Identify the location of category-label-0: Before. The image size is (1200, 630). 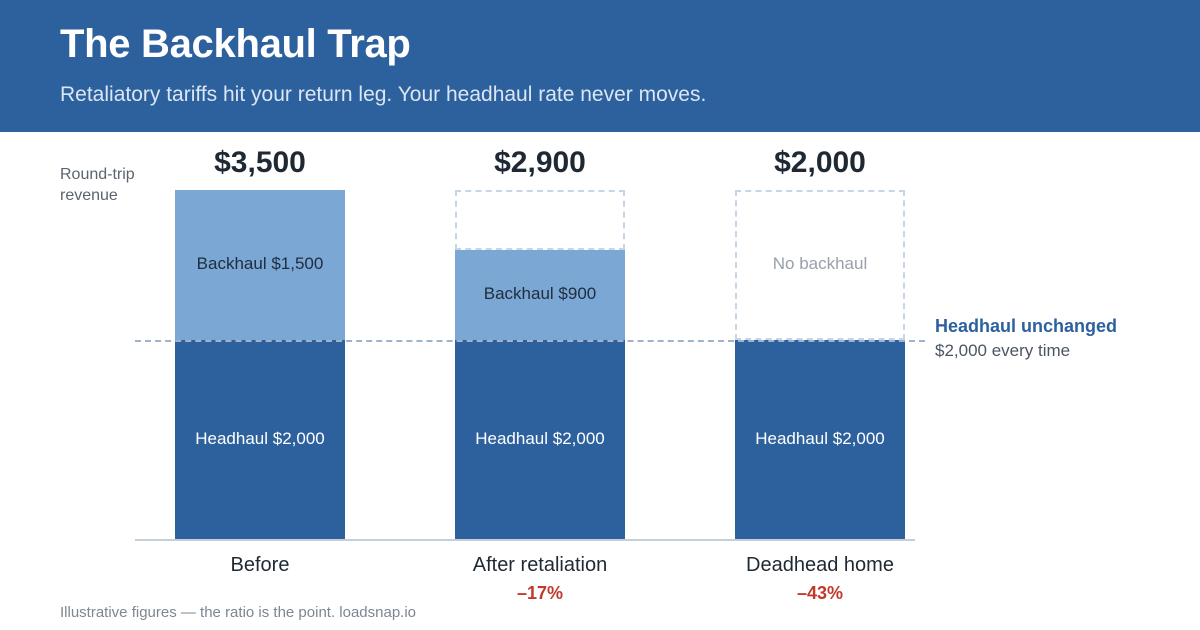
(260, 565).